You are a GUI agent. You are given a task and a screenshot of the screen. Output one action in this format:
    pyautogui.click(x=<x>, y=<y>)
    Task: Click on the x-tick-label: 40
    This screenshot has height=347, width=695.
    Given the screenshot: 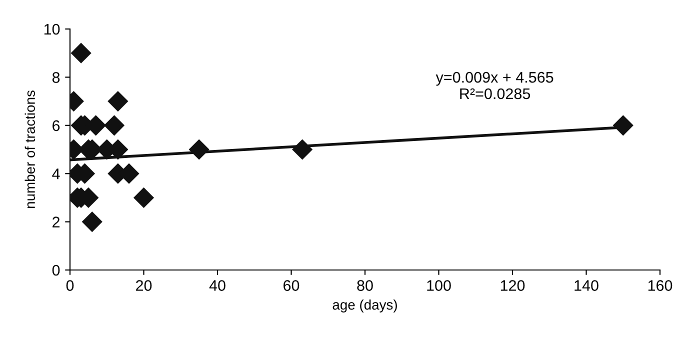 What is the action you would take?
    pyautogui.click(x=217, y=285)
    